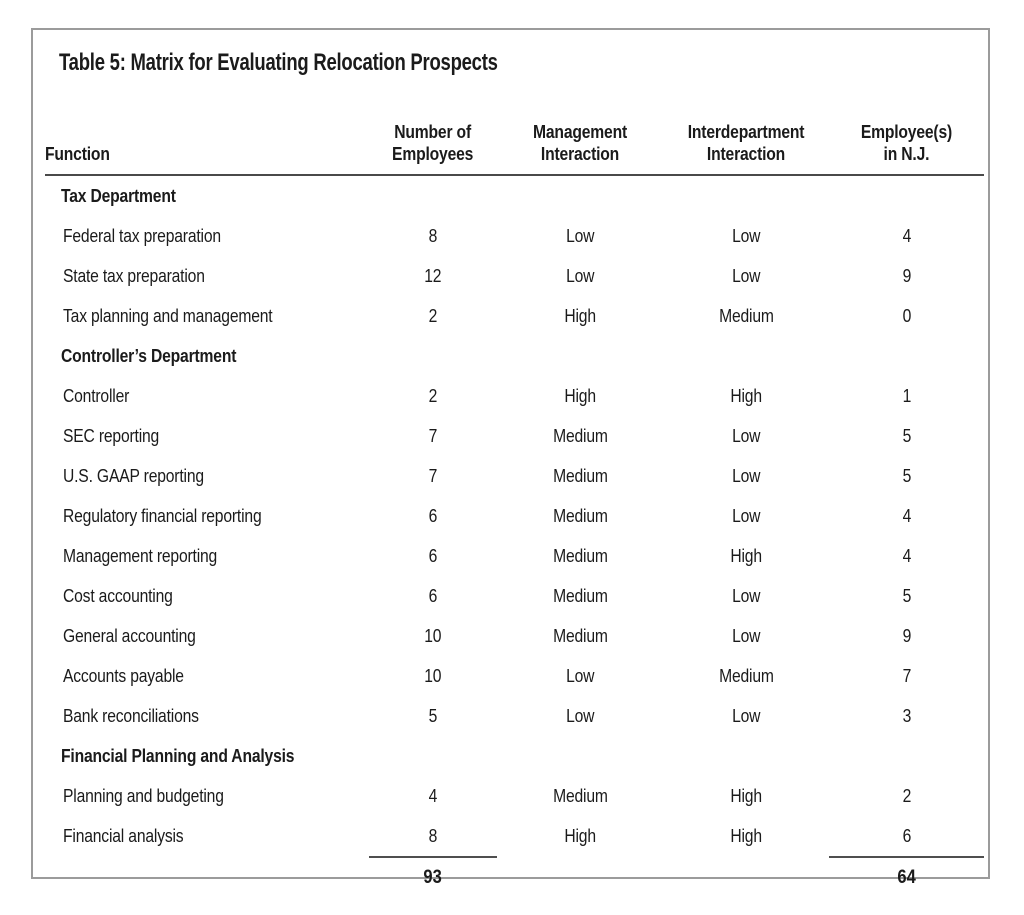 This screenshot has width=1024, height=915. I want to click on table-row: Financial analysis 8 High High 6, so click(514, 836).